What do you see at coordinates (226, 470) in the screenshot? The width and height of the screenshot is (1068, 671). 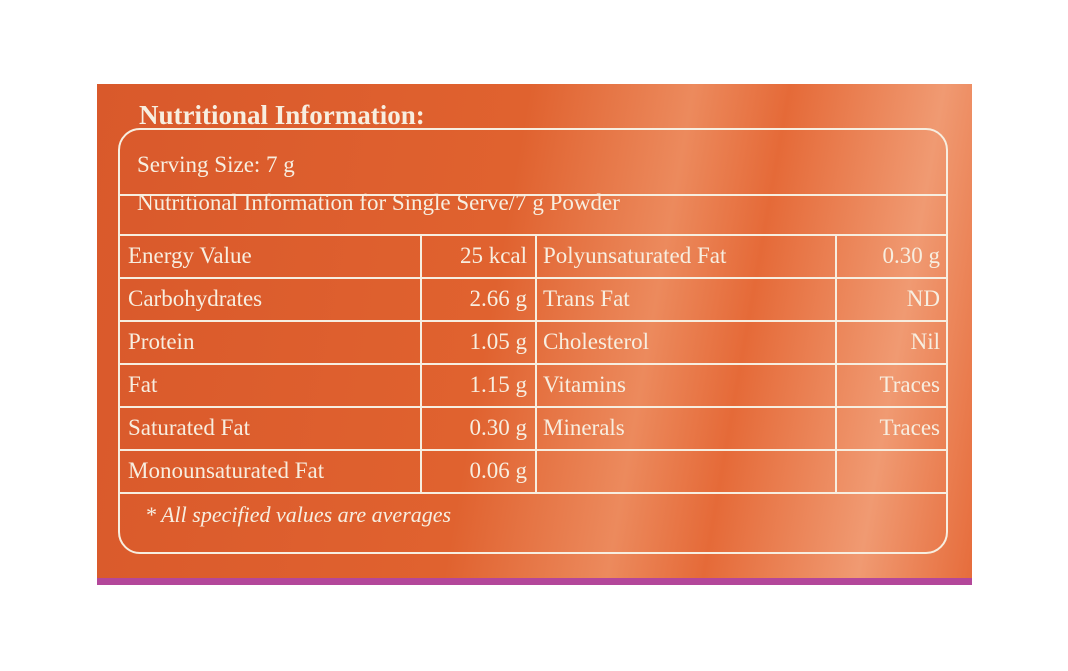 I see `cell-label: Monounsaturated Fat` at bounding box center [226, 470].